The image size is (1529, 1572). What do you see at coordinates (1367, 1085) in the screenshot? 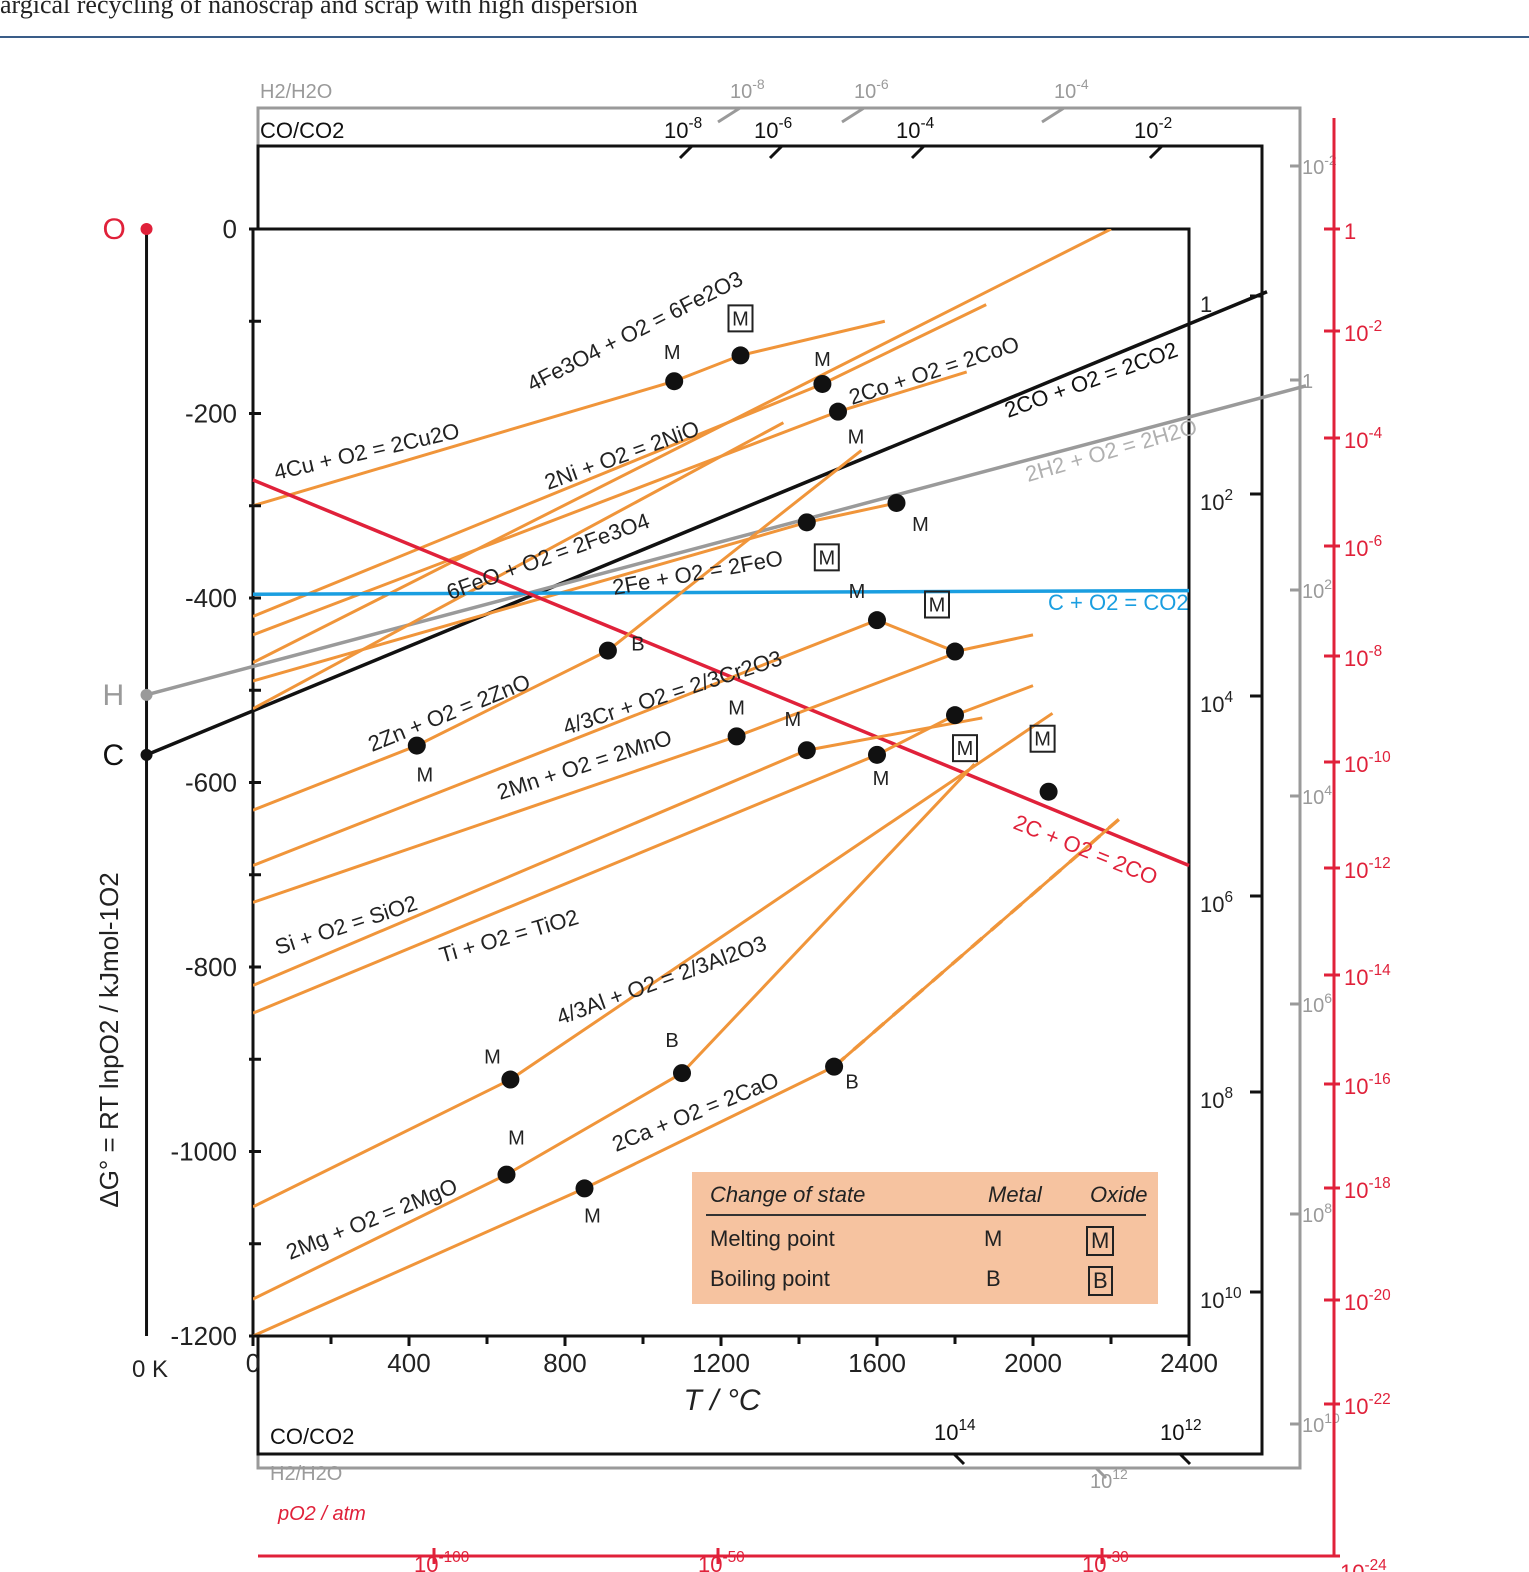
I see `right-po2-tick-label-8: 10⁻¹⁶` at bounding box center [1367, 1085].